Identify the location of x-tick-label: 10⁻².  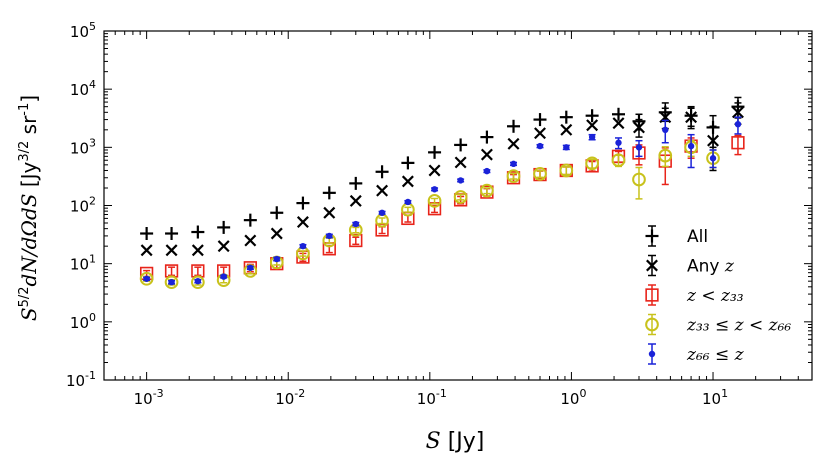
(290, 397).